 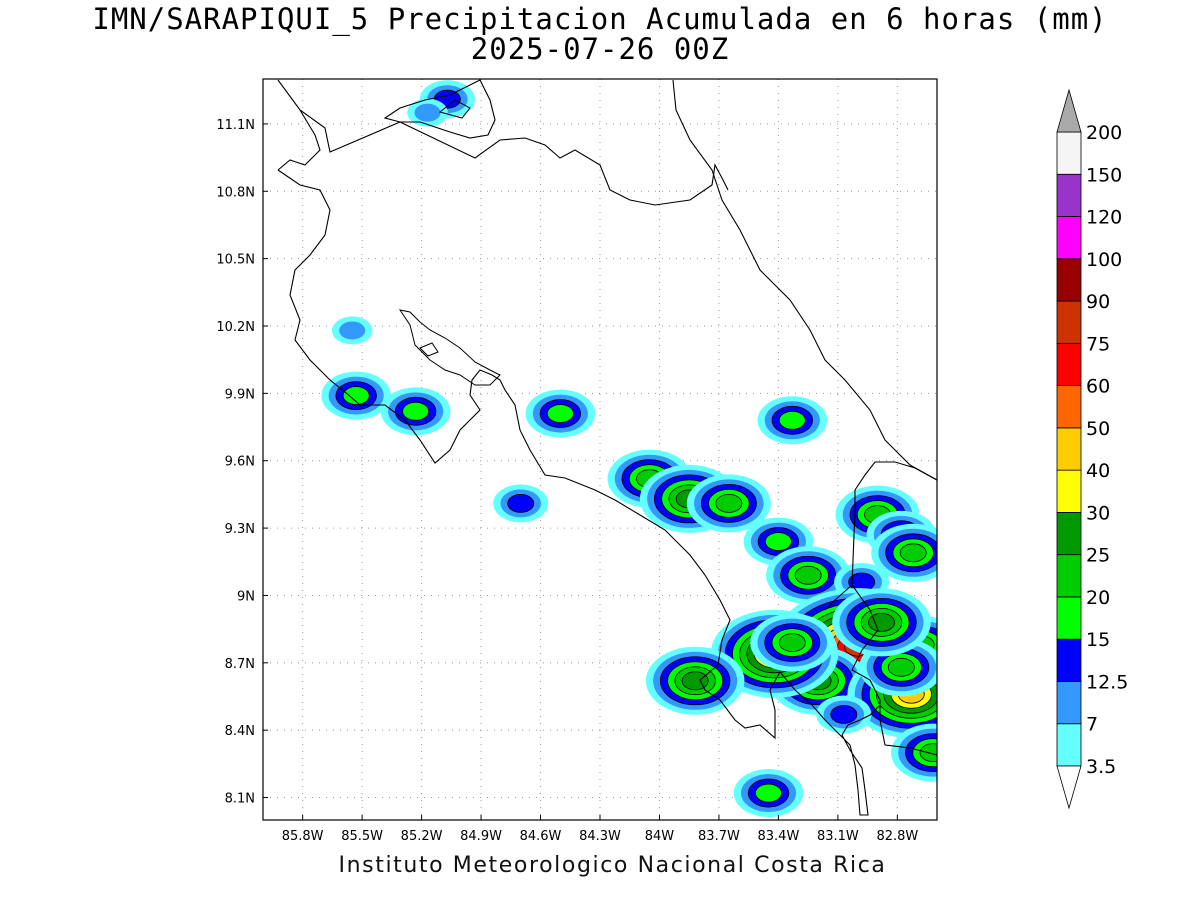 I want to click on y-tick-label: 8.4N, so click(x=240, y=731).